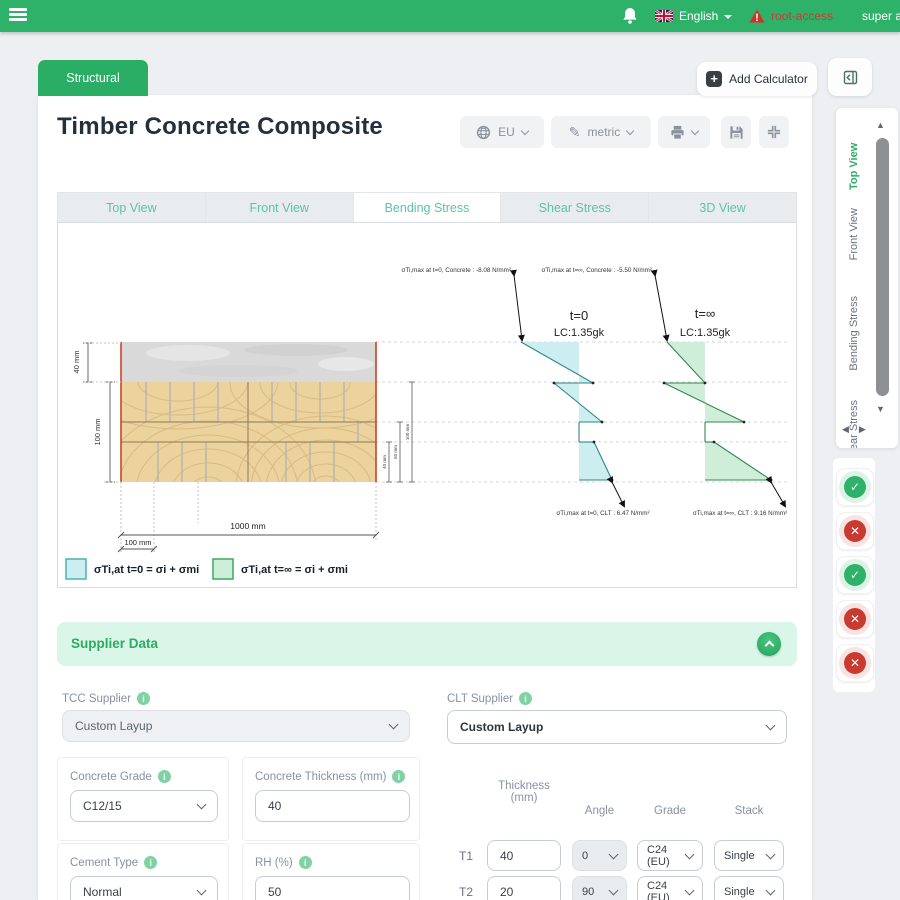 This screenshot has width=900, height=900. What do you see at coordinates (670, 811) in the screenshot?
I see `col-header-grade: Grade` at bounding box center [670, 811].